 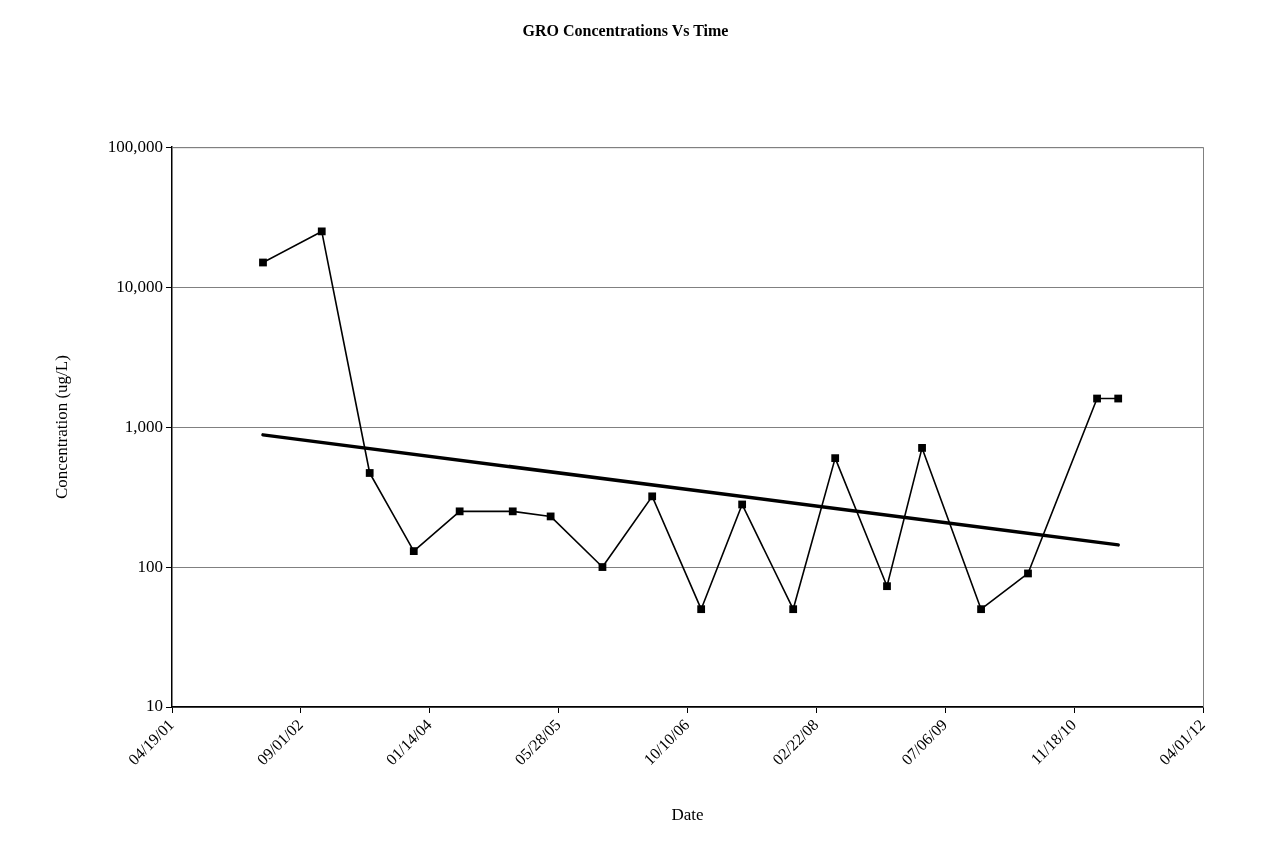 I want to click on y-tick-label: 10,000, so click(x=139, y=286).